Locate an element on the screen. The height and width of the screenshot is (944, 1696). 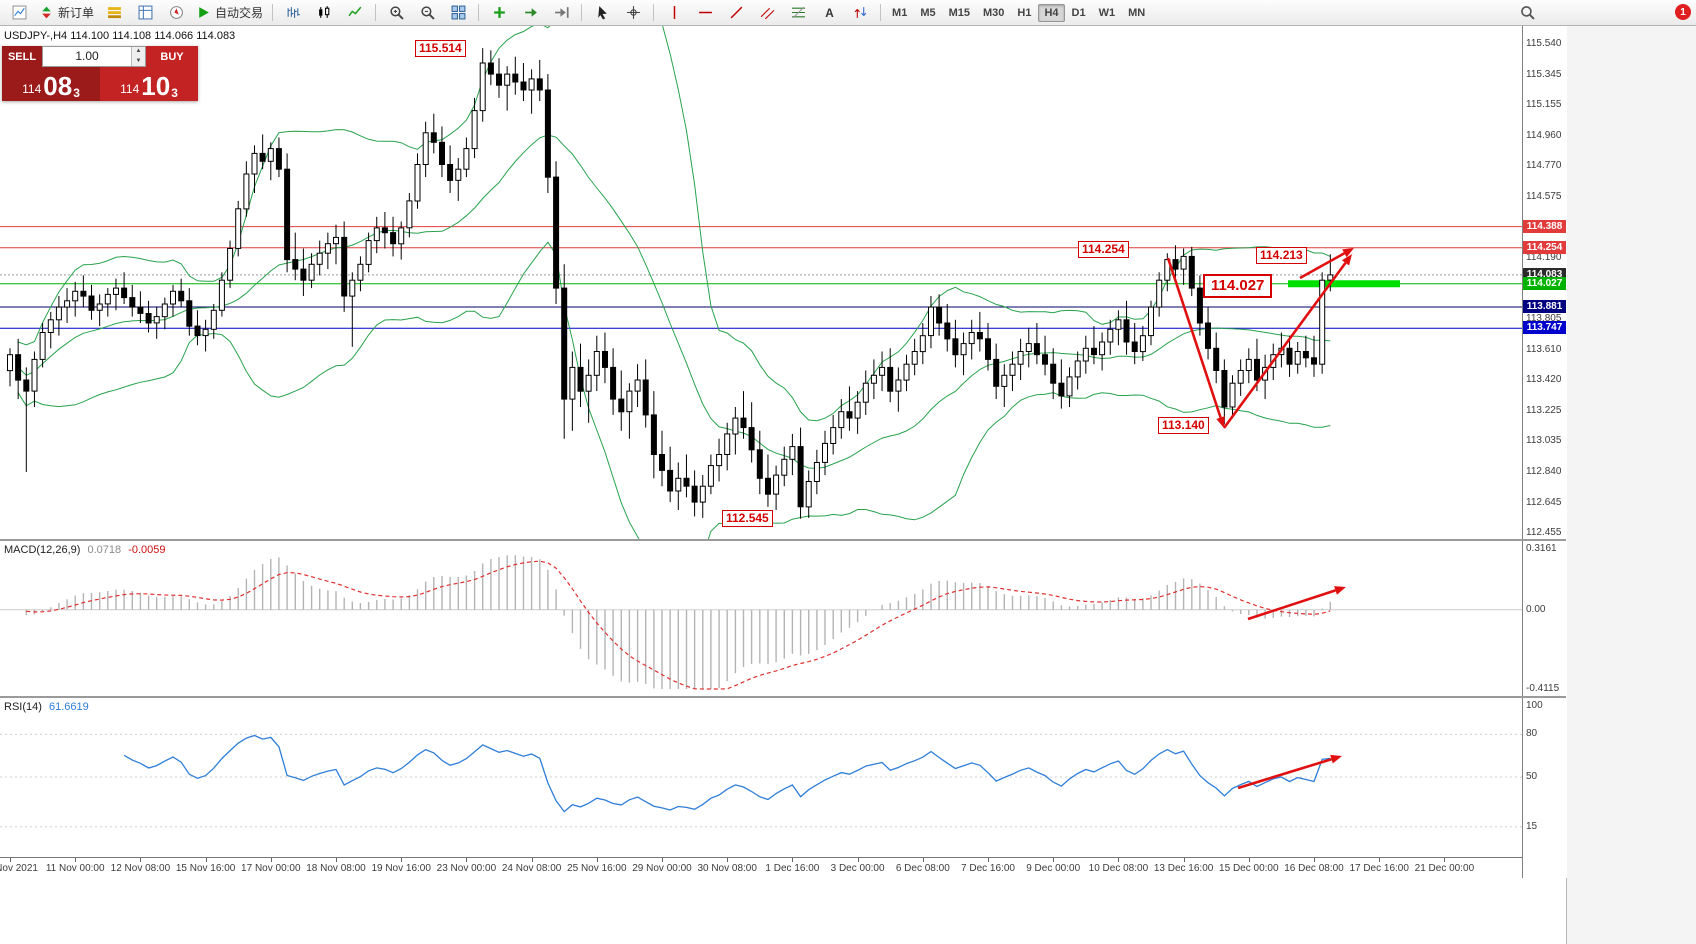
lot-stepper: ▲ ▼ is located at coordinates (138, 56).